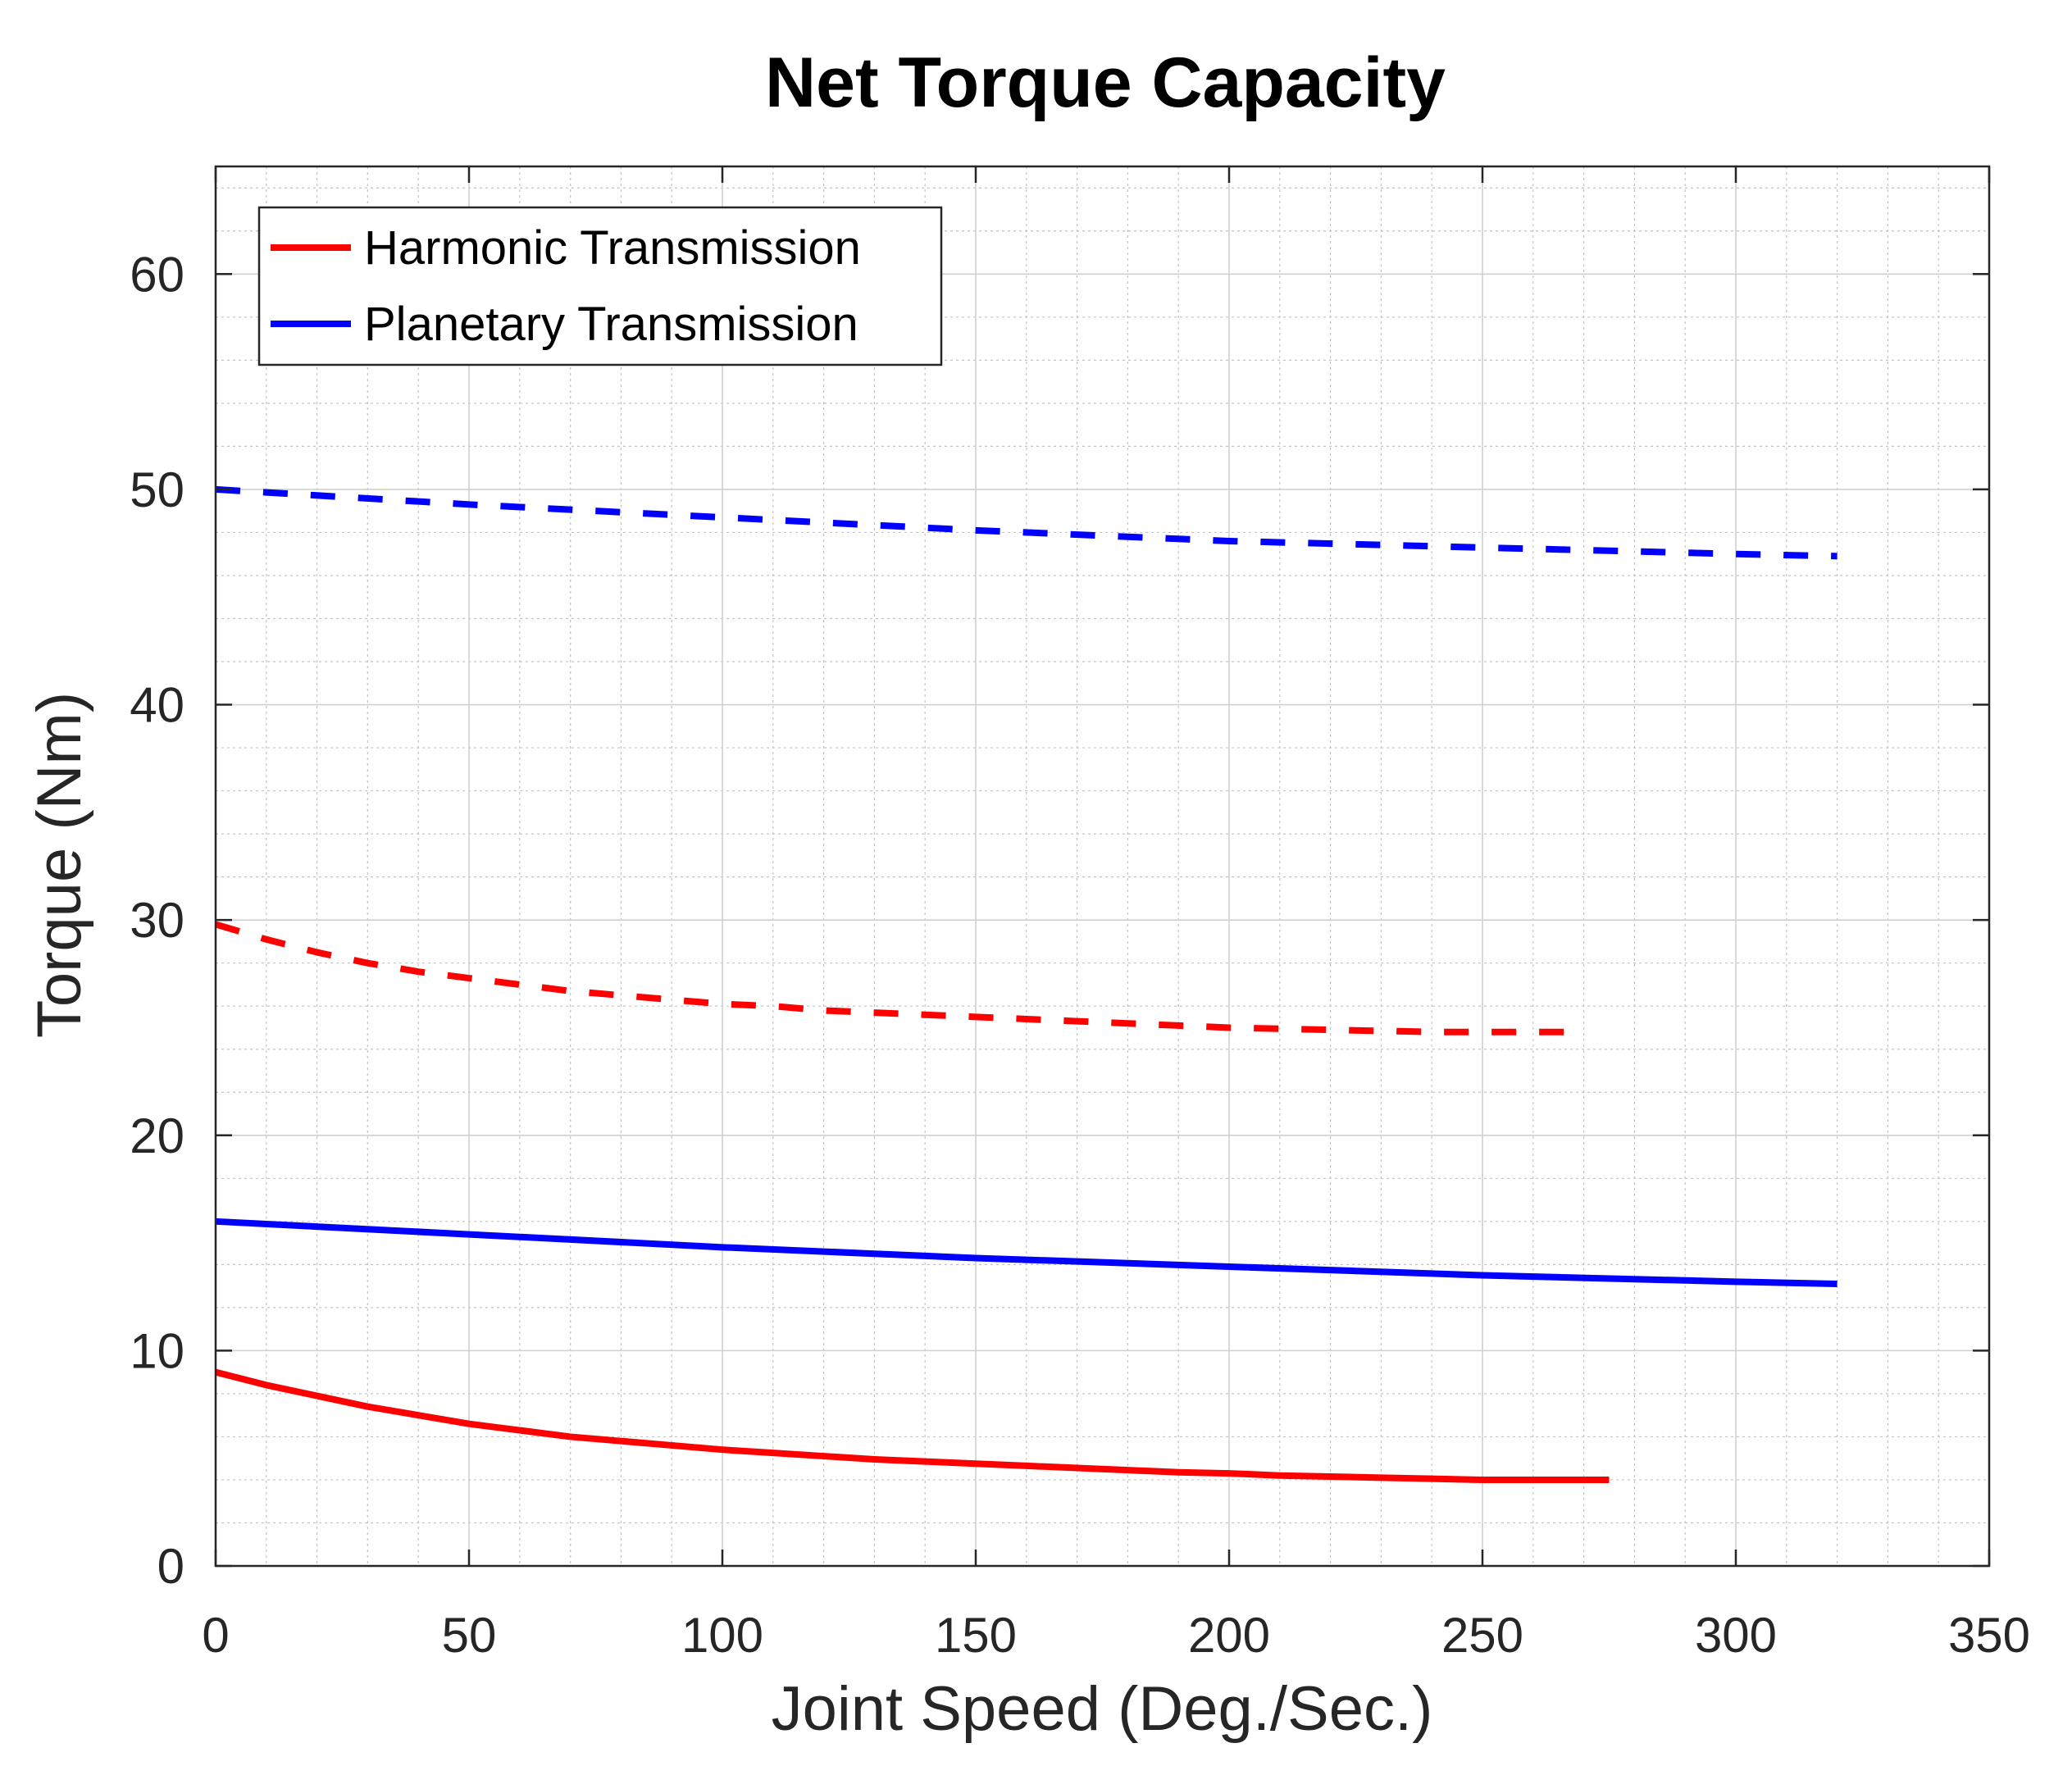 The width and height of the screenshot is (2072, 1775). I want to click on x-tick-label: 50, so click(469, 1635).